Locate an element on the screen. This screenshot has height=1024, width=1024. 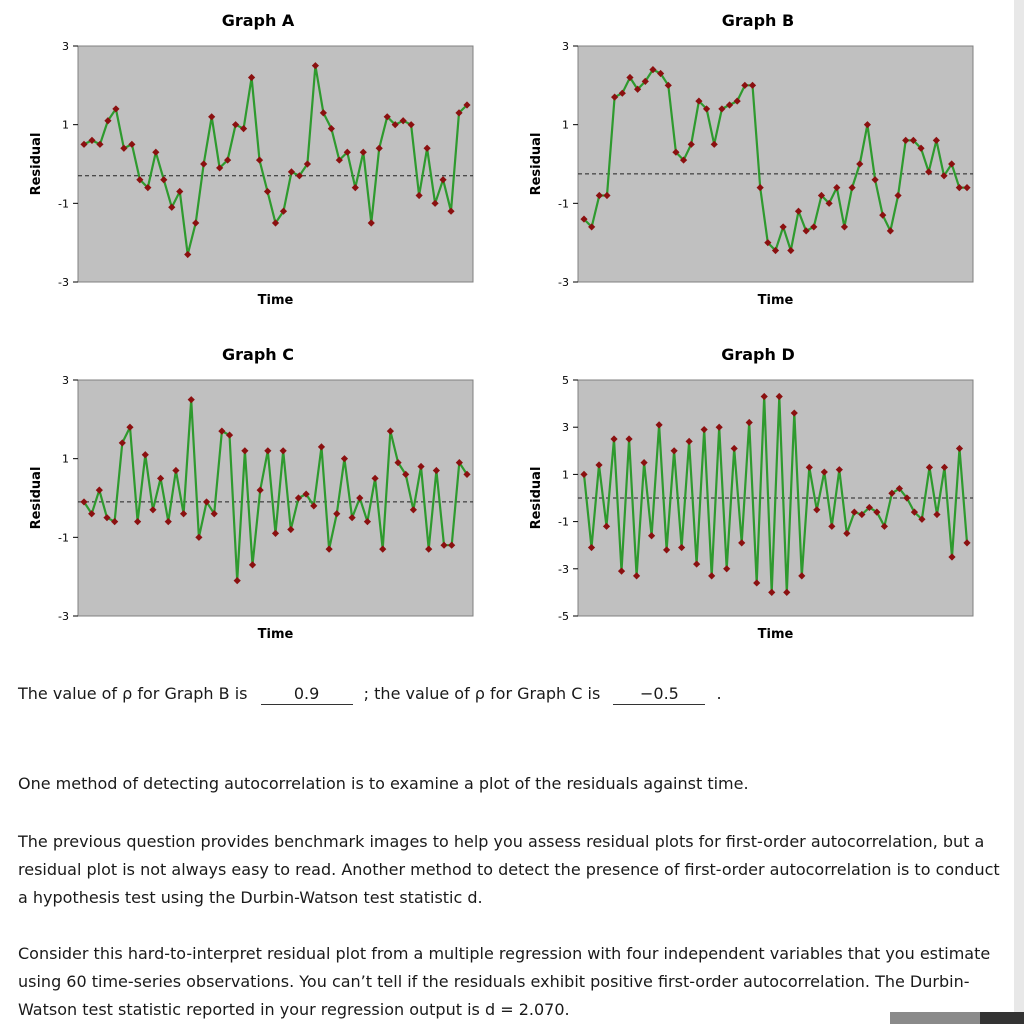
y-tick-label: 5 is located at coordinates (565, 380).